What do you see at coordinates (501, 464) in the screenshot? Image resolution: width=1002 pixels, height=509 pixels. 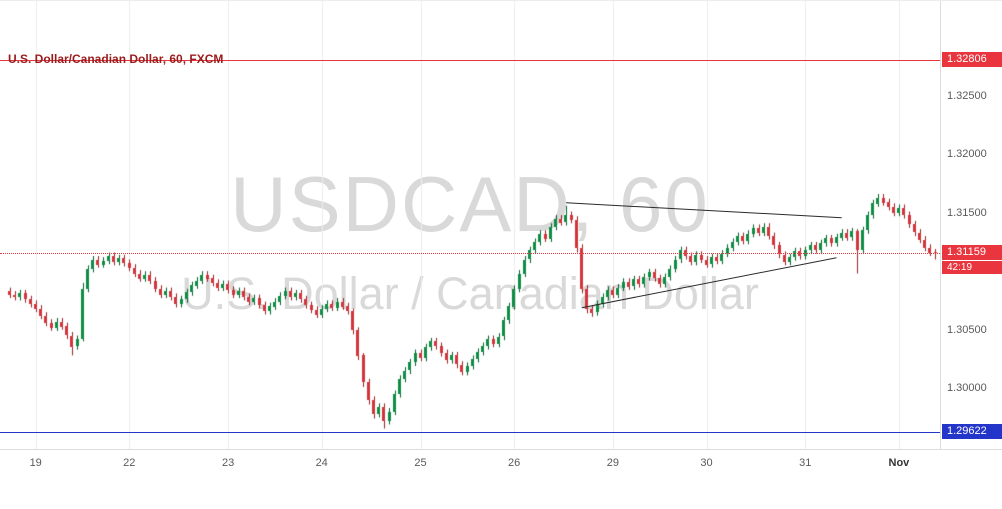 I see `time-axis: 19 22 23 24 25 26 29 30 31 Nov` at bounding box center [501, 464].